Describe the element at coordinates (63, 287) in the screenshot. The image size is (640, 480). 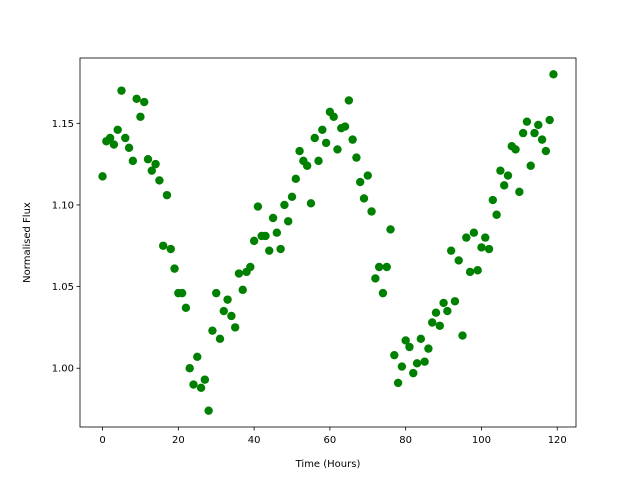
I see `y-tick-label: 1.05` at that location.